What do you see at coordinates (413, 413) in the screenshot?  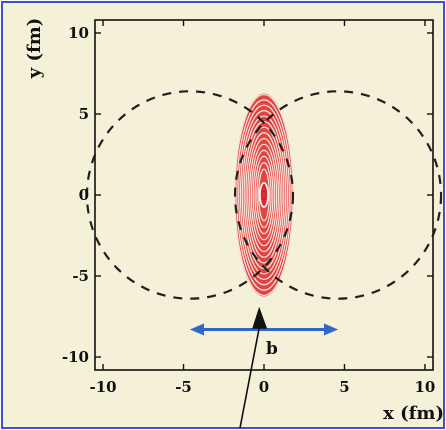 I see `x-axis-label: x (fm)` at bounding box center [413, 413].